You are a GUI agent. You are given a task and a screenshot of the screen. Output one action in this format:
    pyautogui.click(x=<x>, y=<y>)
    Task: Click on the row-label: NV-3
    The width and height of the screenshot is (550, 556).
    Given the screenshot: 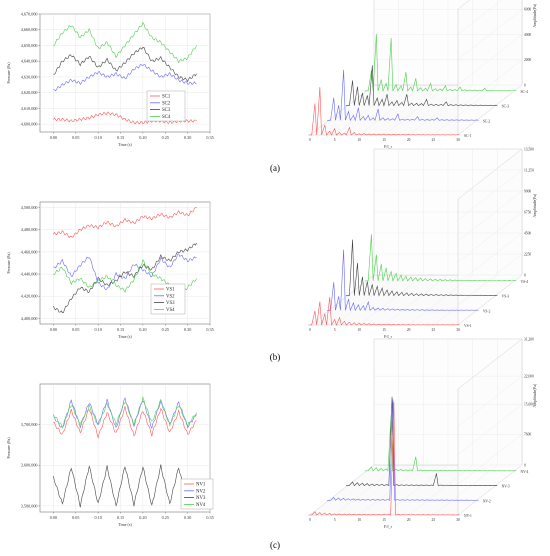 What is the action you would take?
    pyautogui.click(x=506, y=487)
    